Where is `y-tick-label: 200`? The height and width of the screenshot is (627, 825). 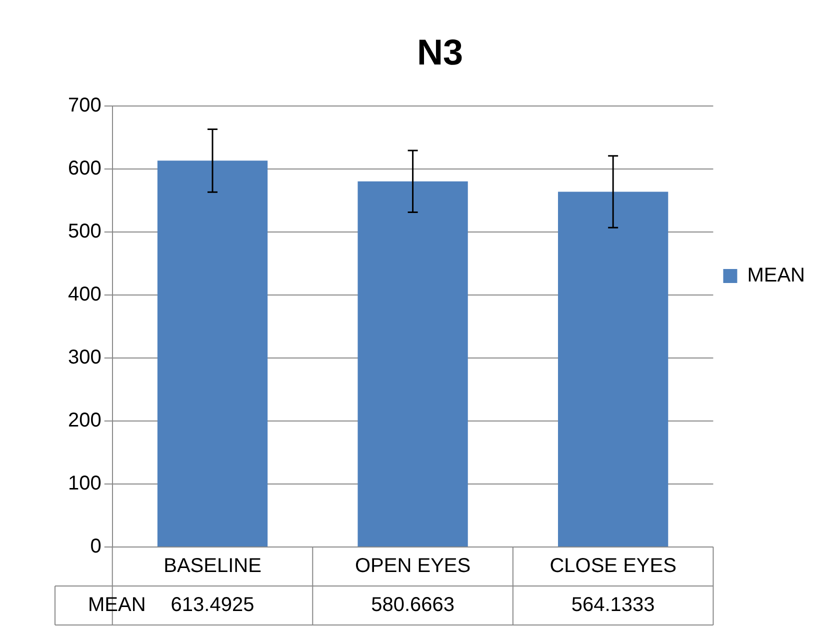
y-tick-label: 200 is located at coordinates (85, 421).